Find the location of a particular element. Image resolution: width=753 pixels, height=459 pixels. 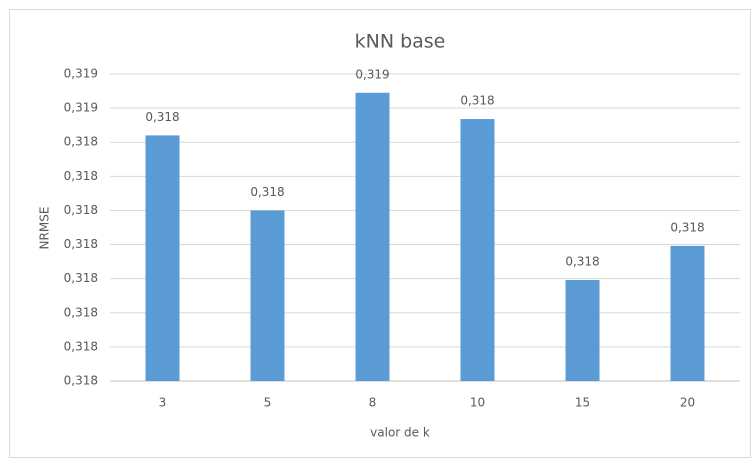

chart-title: kNN base is located at coordinates (400, 42).